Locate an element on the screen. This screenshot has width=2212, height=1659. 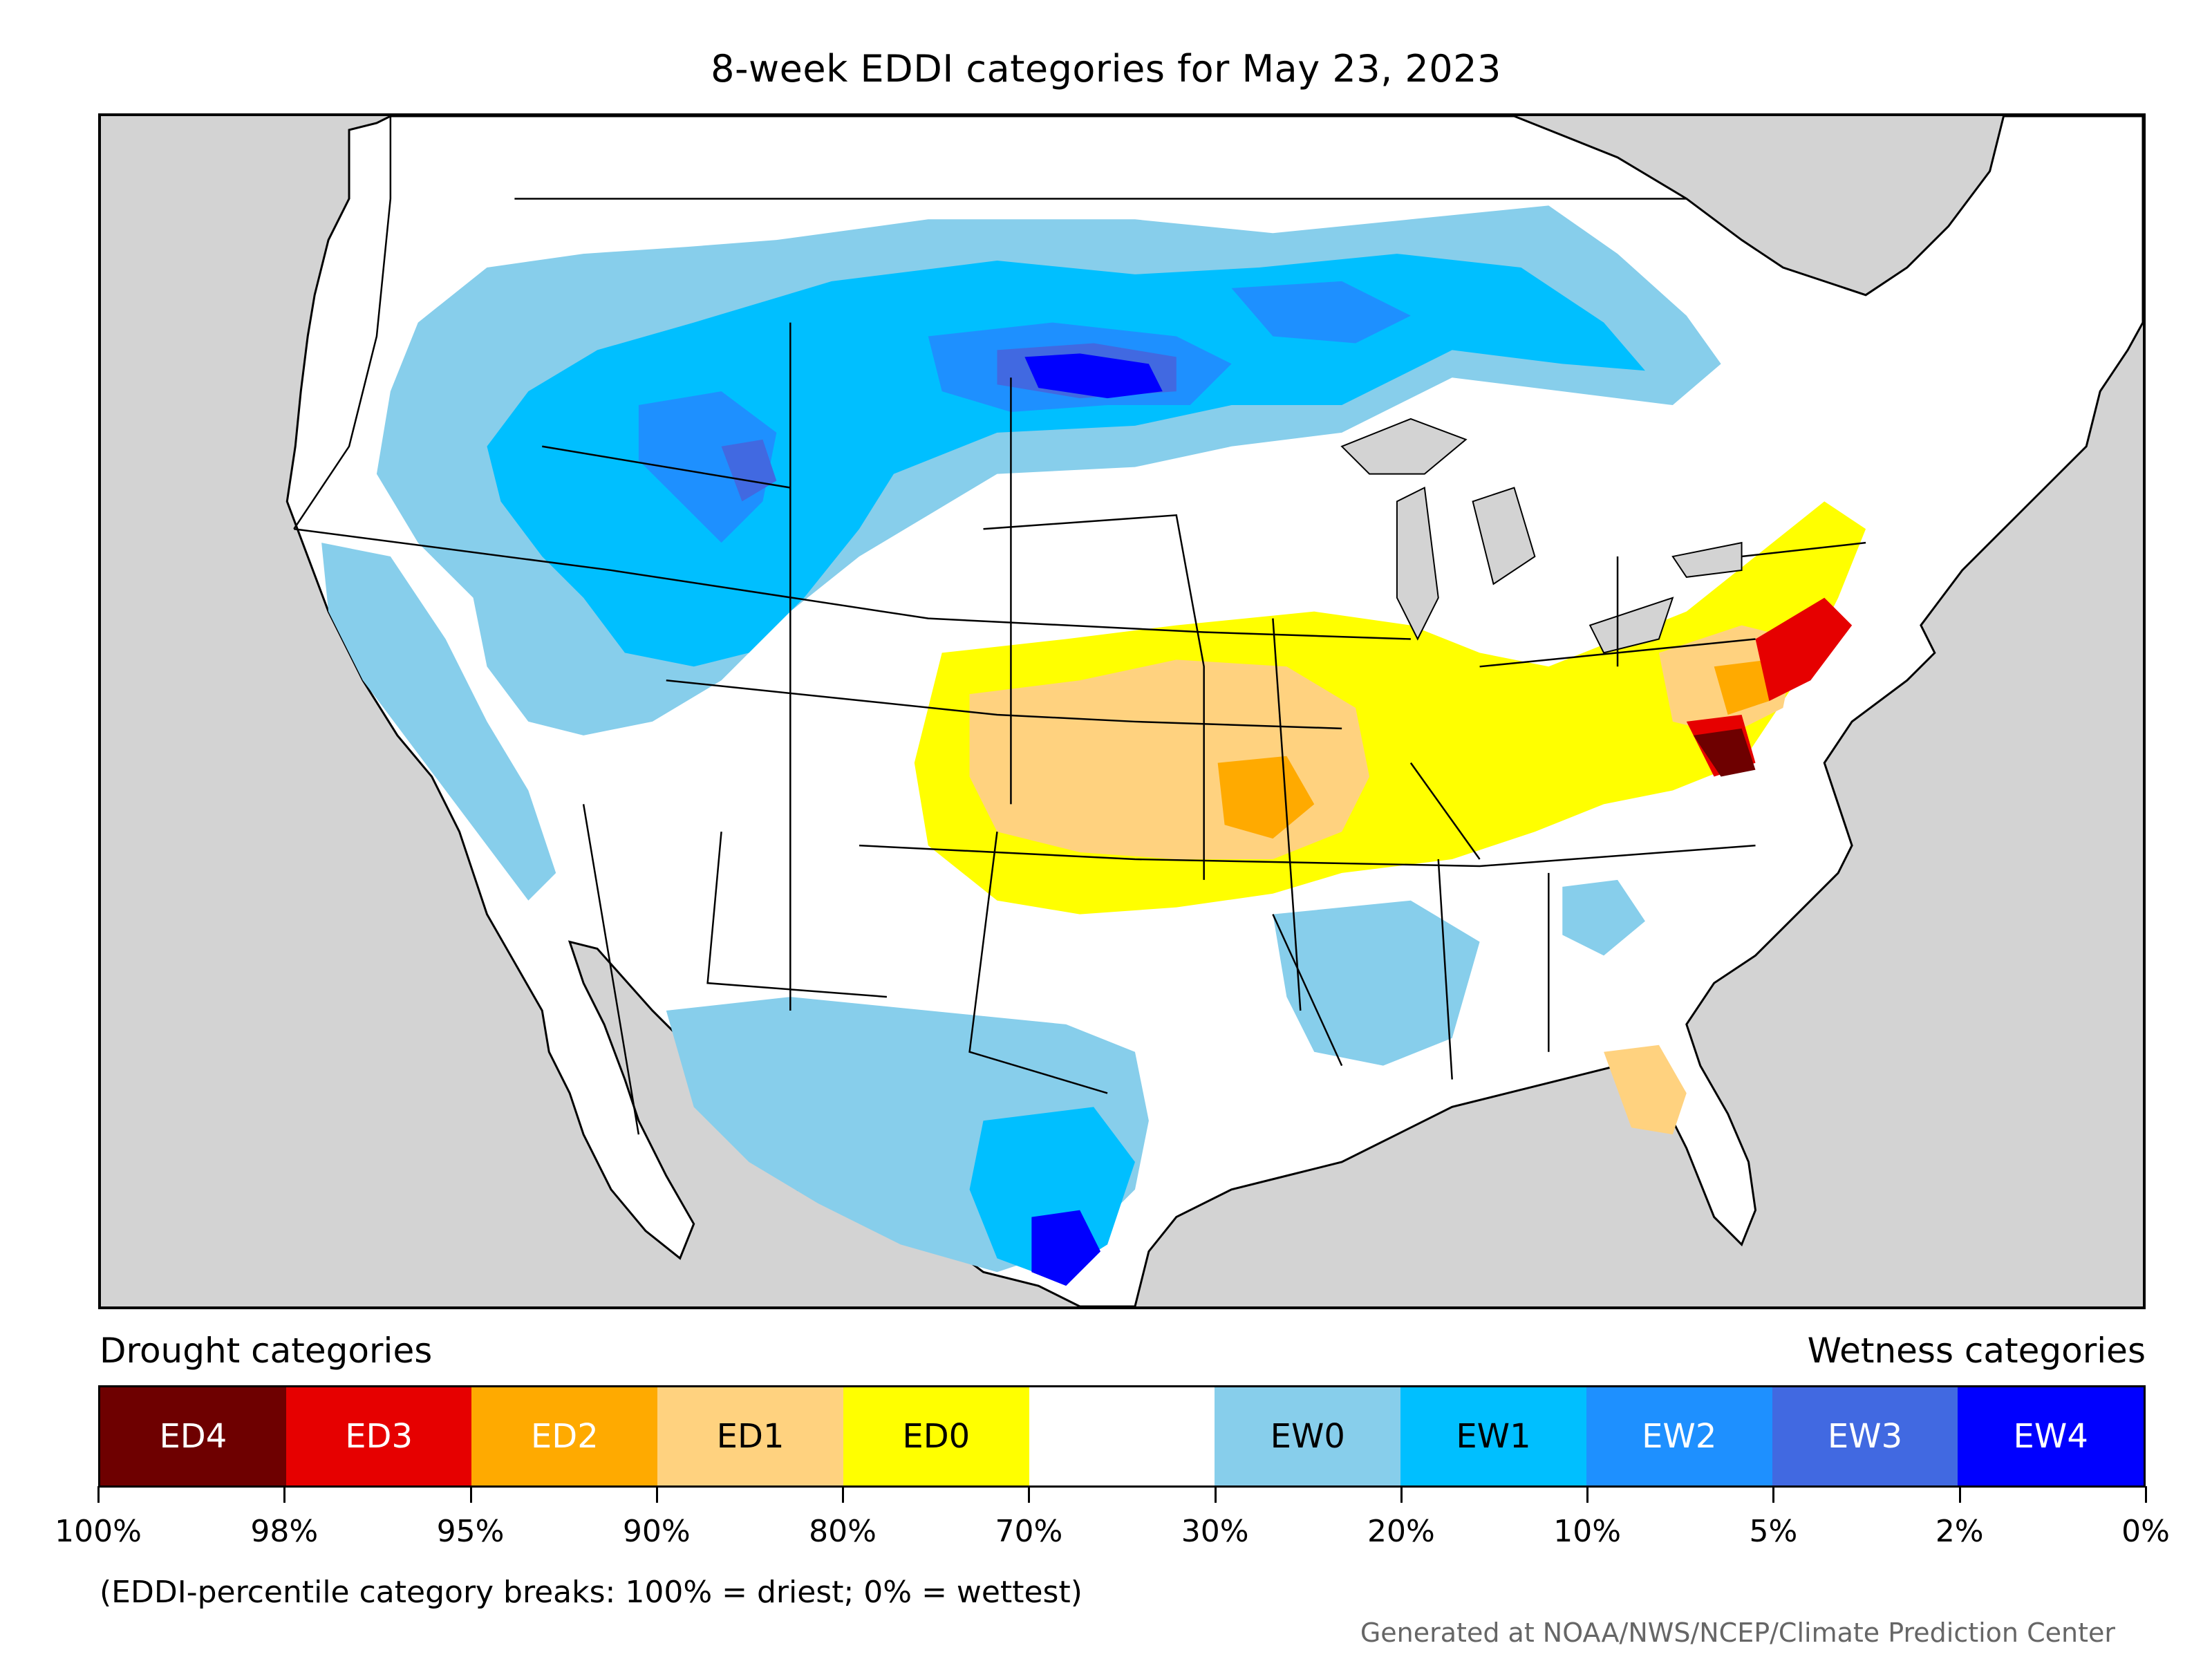
colorbar-tick-label: 80% is located at coordinates (843, 1531).